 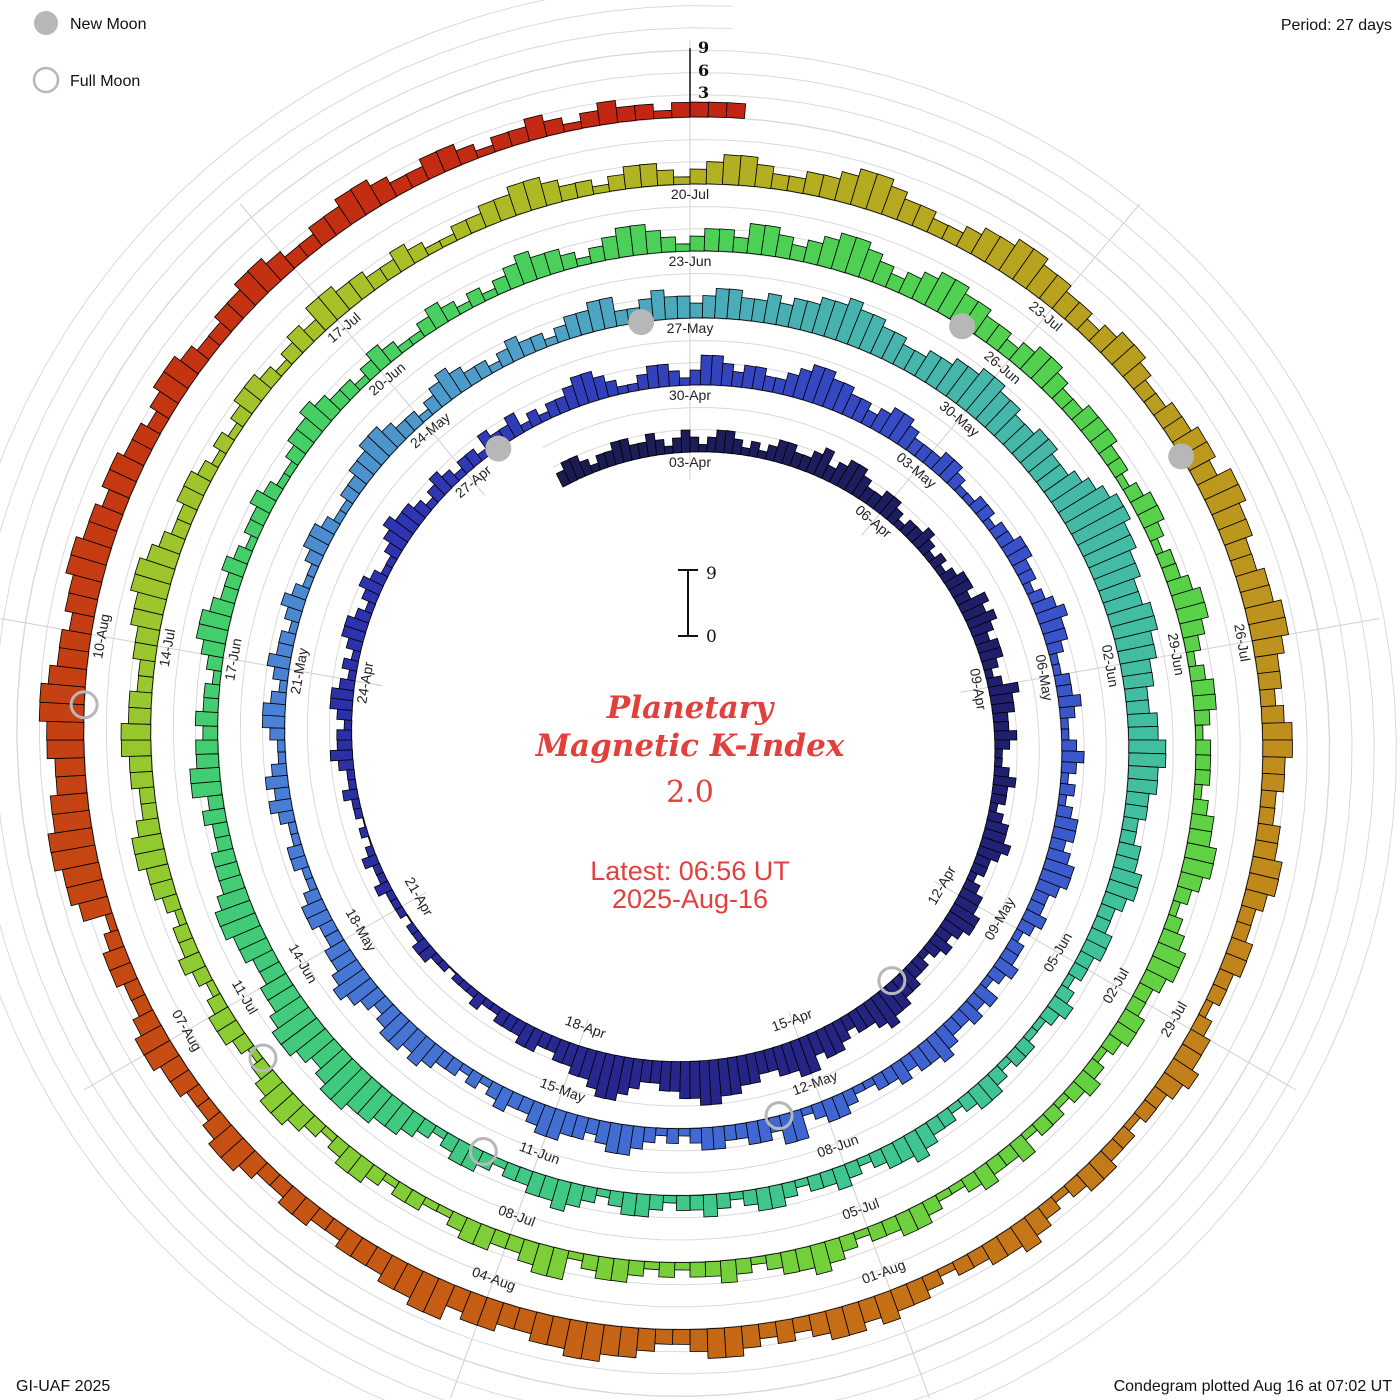 What do you see at coordinates (838, 1146) in the screenshot?
I see `date-label: 08-Jun` at bounding box center [838, 1146].